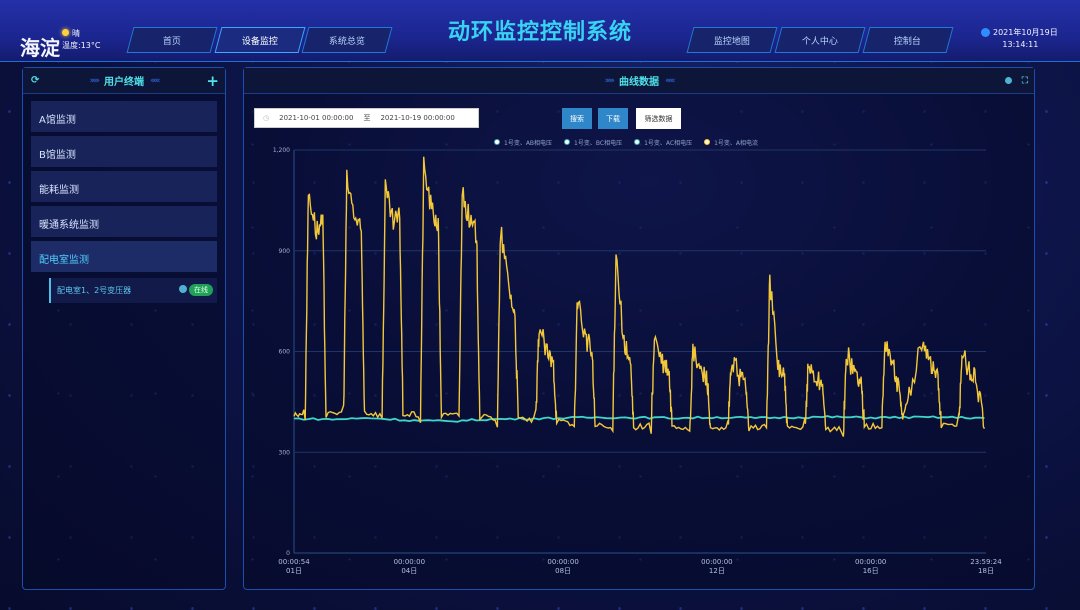 The image size is (1080, 610). What do you see at coordinates (1025, 32) in the screenshot?
I see `date: 2021年10月19日` at bounding box center [1025, 32].